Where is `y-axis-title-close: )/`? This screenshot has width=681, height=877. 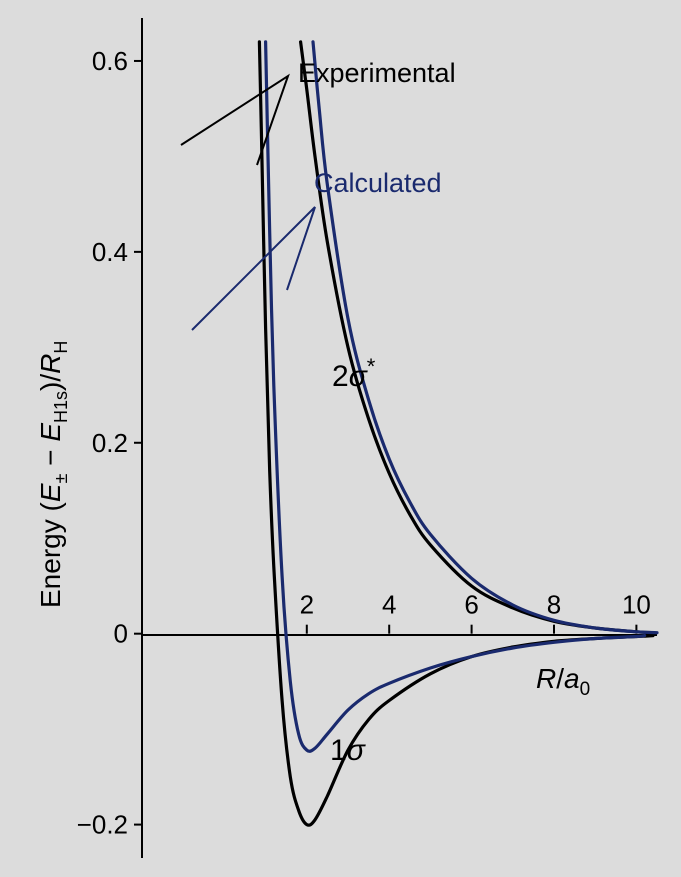 y-axis-title-close: )/ is located at coordinates (50, 382).